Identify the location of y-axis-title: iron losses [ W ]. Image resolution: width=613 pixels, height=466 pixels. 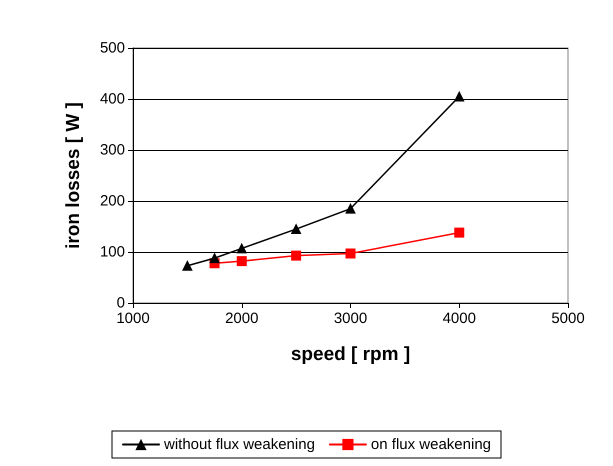
(73, 175).